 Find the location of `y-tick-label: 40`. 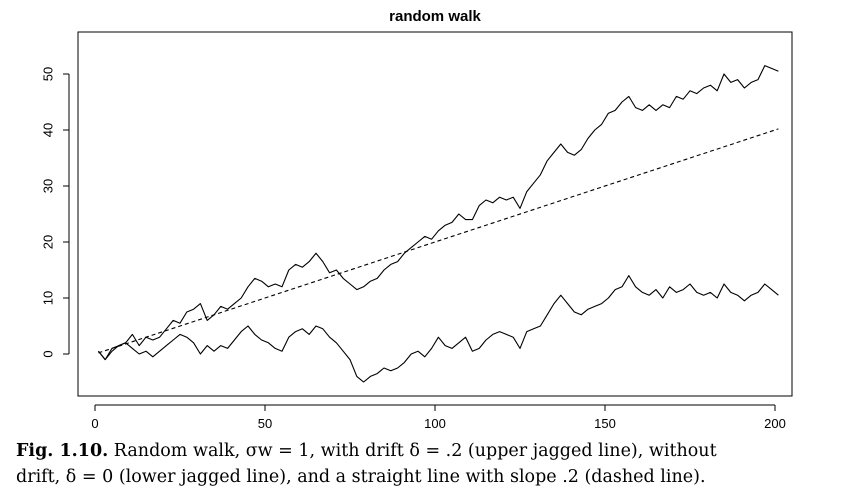

y-tick-label: 40 is located at coordinates (48, 130).